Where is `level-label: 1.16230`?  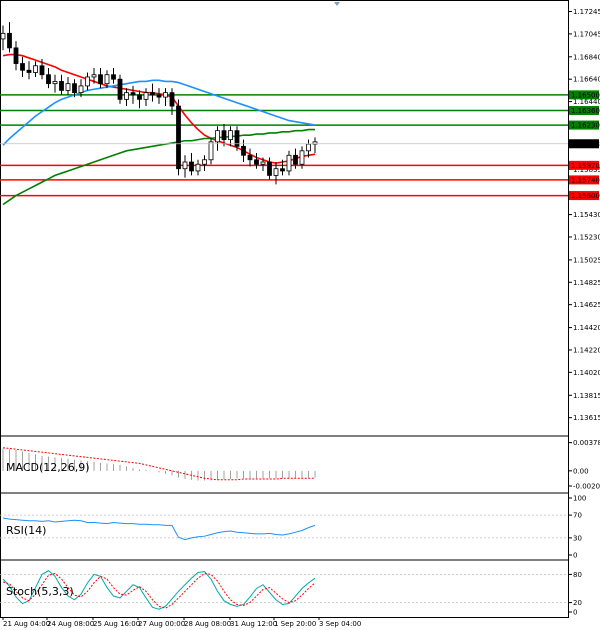 level-label: 1.16230 is located at coordinates (585, 126).